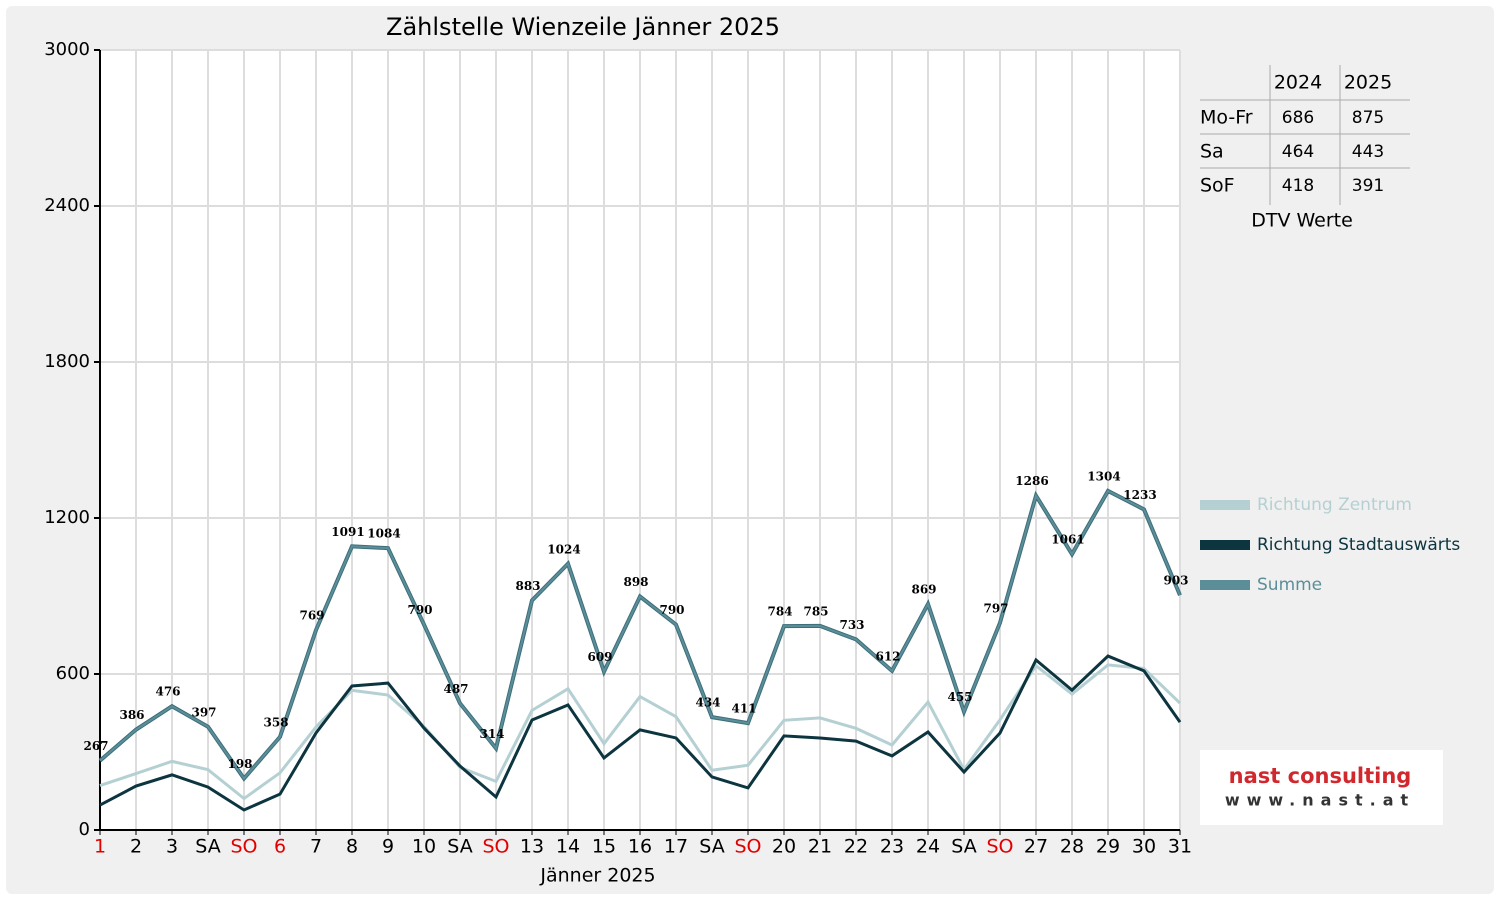  Describe the element at coordinates (1368, 118) in the screenshot. I see `table-cell: 875` at that location.